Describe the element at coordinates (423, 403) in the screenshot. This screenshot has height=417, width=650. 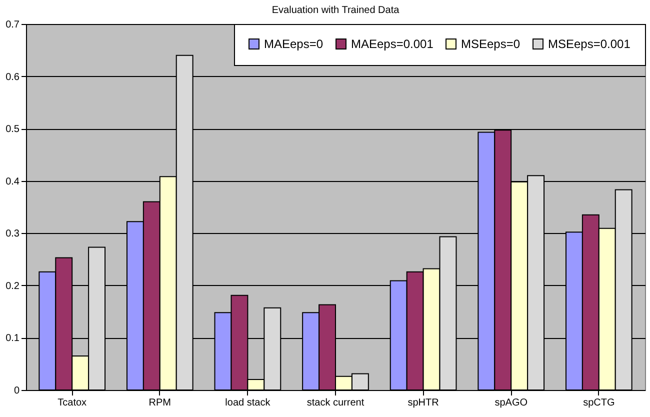
I see `x-tick-label: spHTR` at that location.